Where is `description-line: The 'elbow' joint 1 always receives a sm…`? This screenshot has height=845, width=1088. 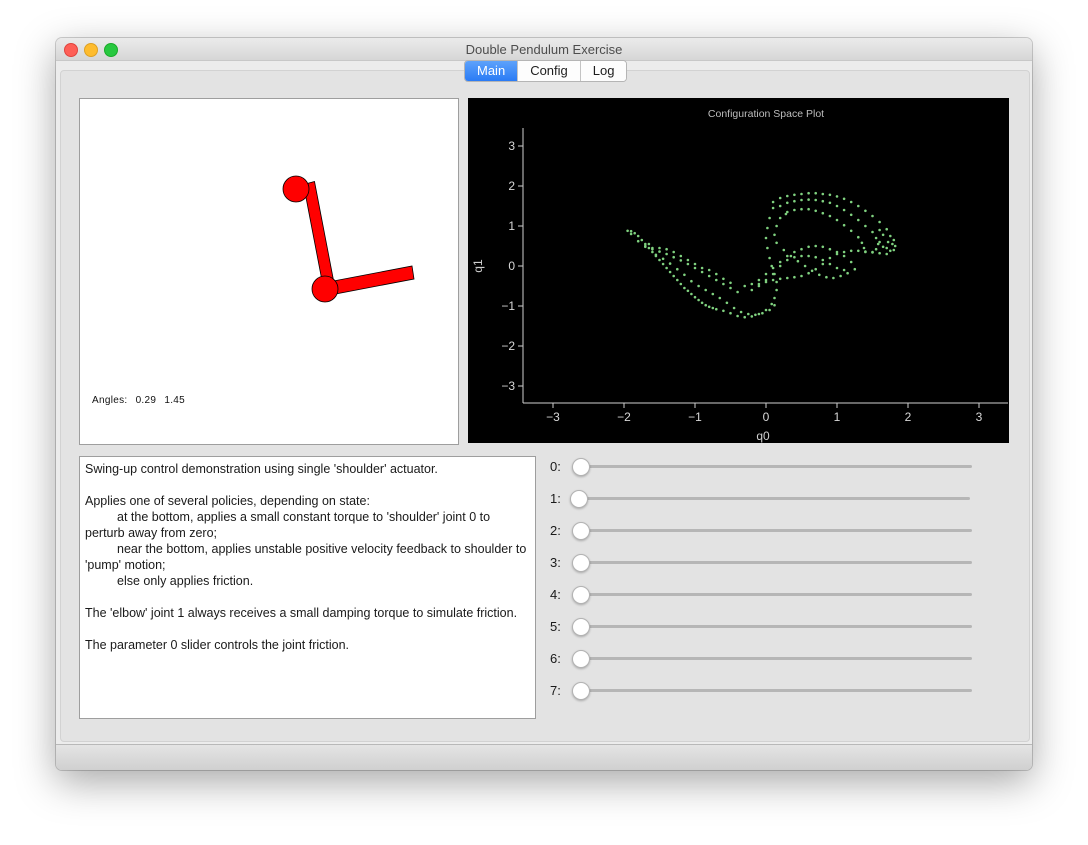 description-line: The 'elbow' joint 1 always receives a sm… is located at coordinates (301, 613).